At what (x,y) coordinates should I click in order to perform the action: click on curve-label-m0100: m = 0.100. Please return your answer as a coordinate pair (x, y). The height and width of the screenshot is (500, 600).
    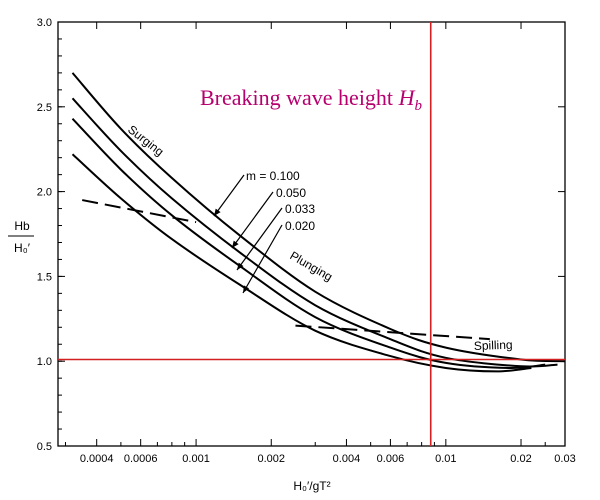
    Looking at the image, I should click on (273, 176).